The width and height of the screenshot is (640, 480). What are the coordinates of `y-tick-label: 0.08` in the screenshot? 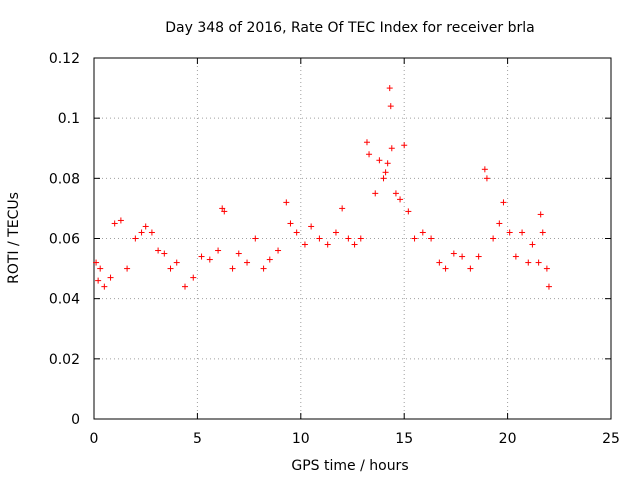 It's located at (64, 179).